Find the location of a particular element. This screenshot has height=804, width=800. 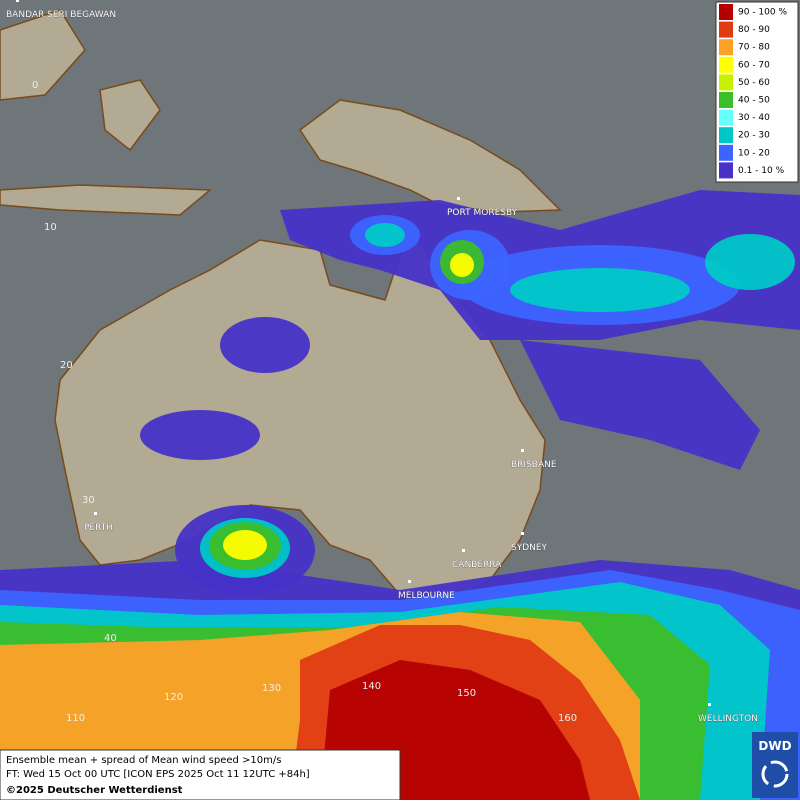

place-label: PORT MORESBY is located at coordinates (482, 213).